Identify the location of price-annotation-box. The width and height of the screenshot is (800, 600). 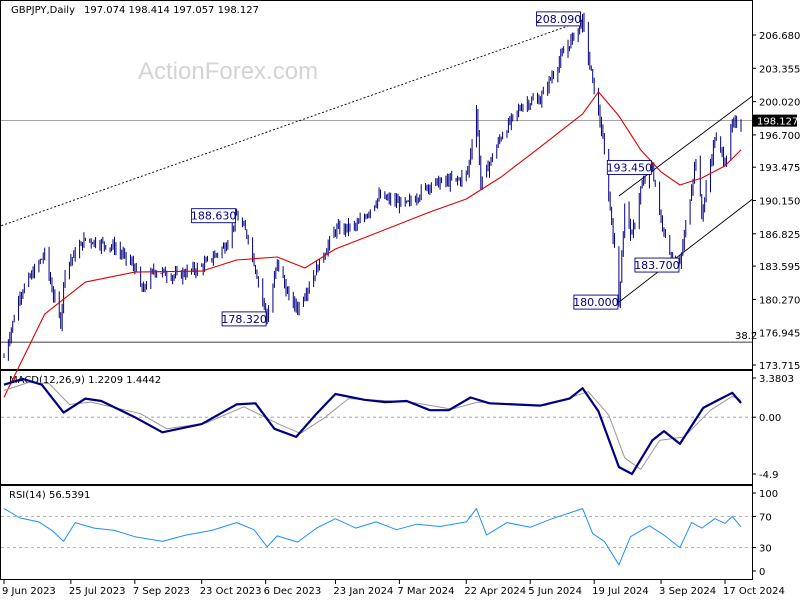
(559, 19).